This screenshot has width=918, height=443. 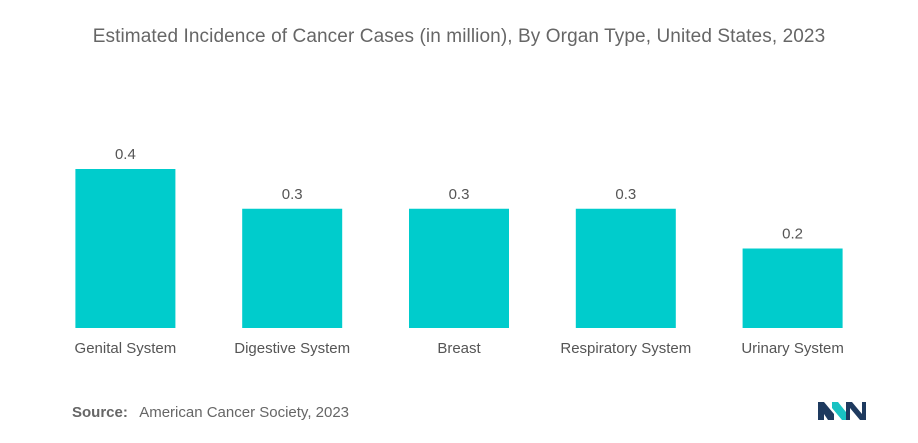 What do you see at coordinates (792, 288) in the screenshot?
I see `bar-urinary-system` at bounding box center [792, 288].